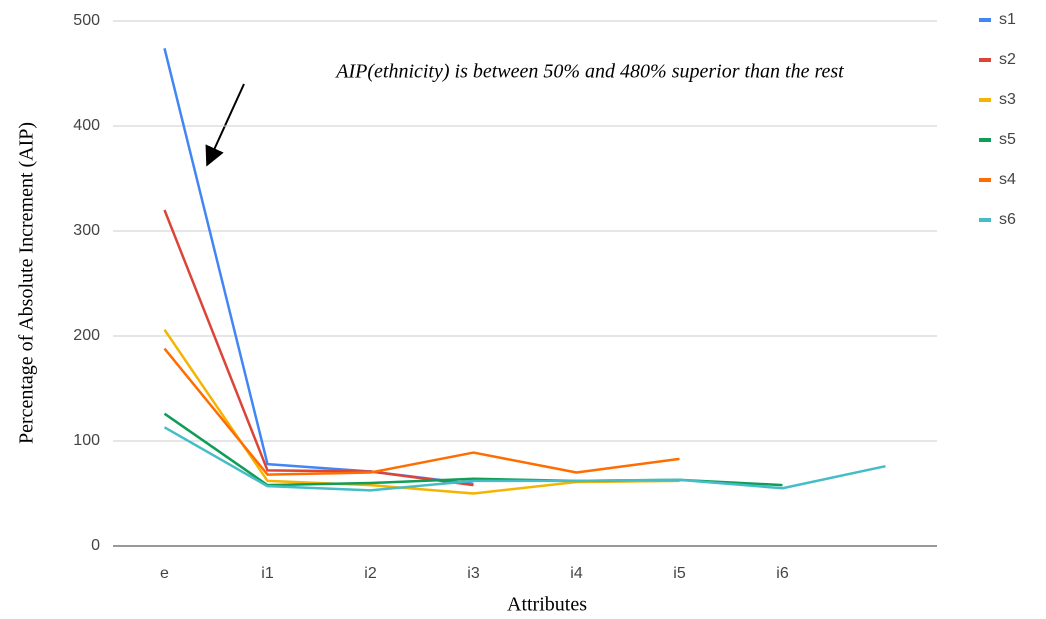  Describe the element at coordinates (547, 605) in the screenshot. I see `x-axis-label: Attributes` at that location.